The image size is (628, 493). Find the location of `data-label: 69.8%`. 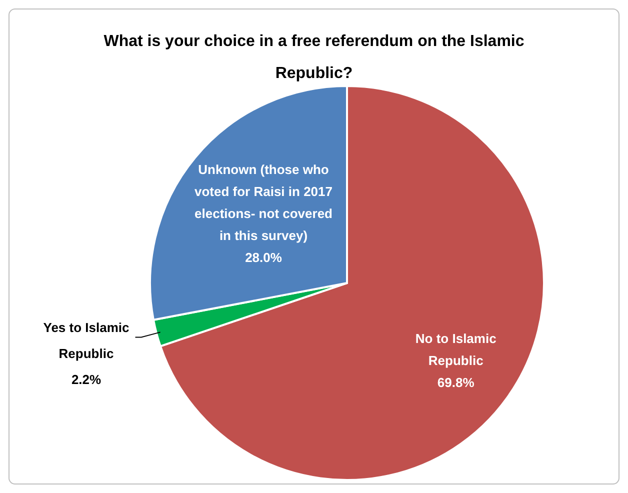

data-label: 69.8% is located at coordinates (456, 382).